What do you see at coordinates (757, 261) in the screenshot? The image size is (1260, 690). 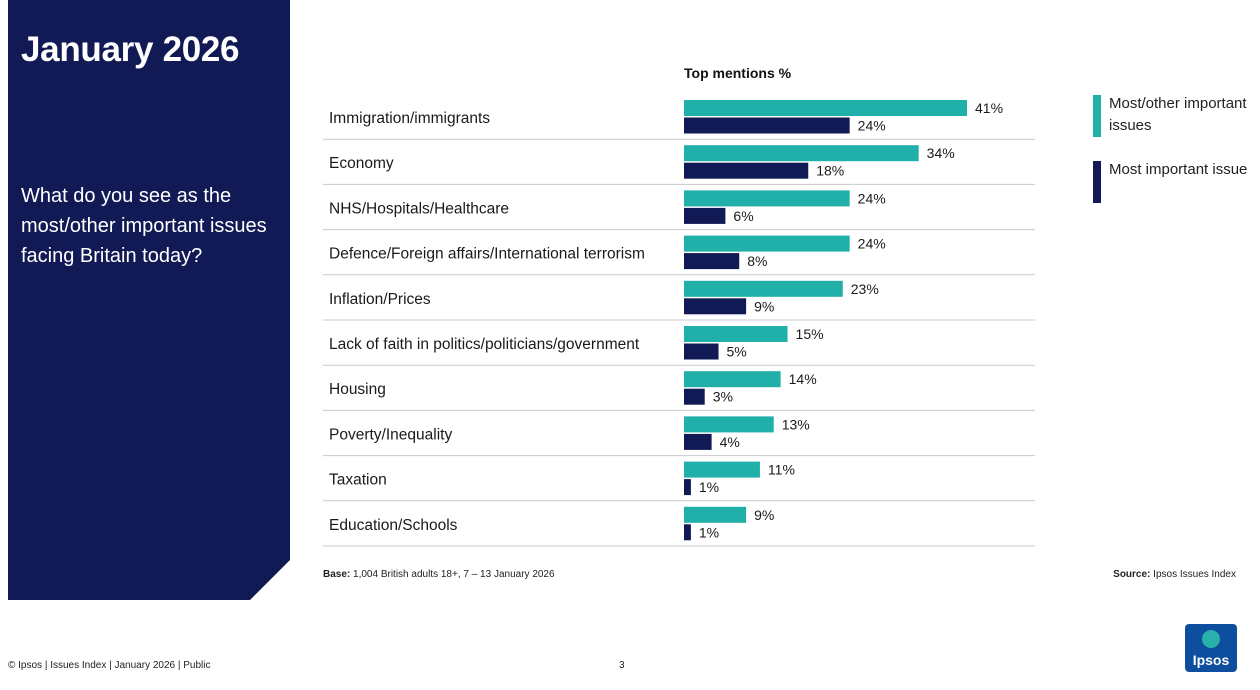 I see `data-label-most: 8%` at bounding box center [757, 261].